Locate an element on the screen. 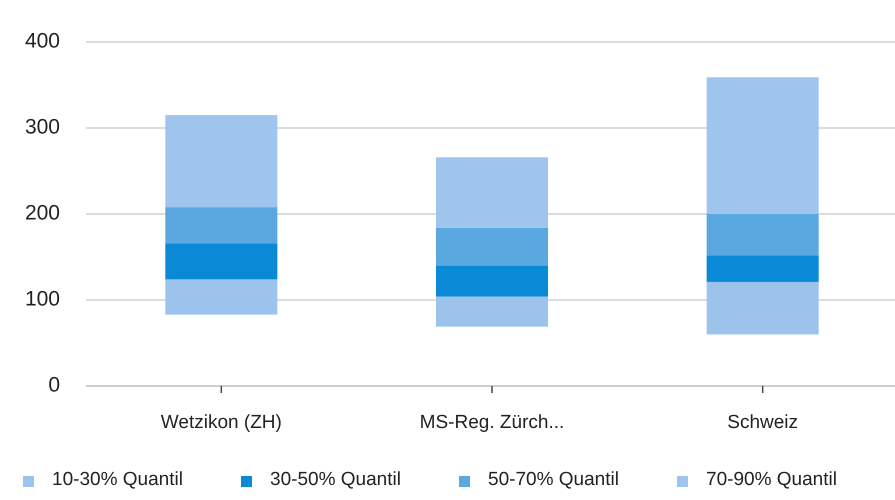 This screenshot has width=895, height=500. legend-label: 70-90% Quantil is located at coordinates (771, 479).